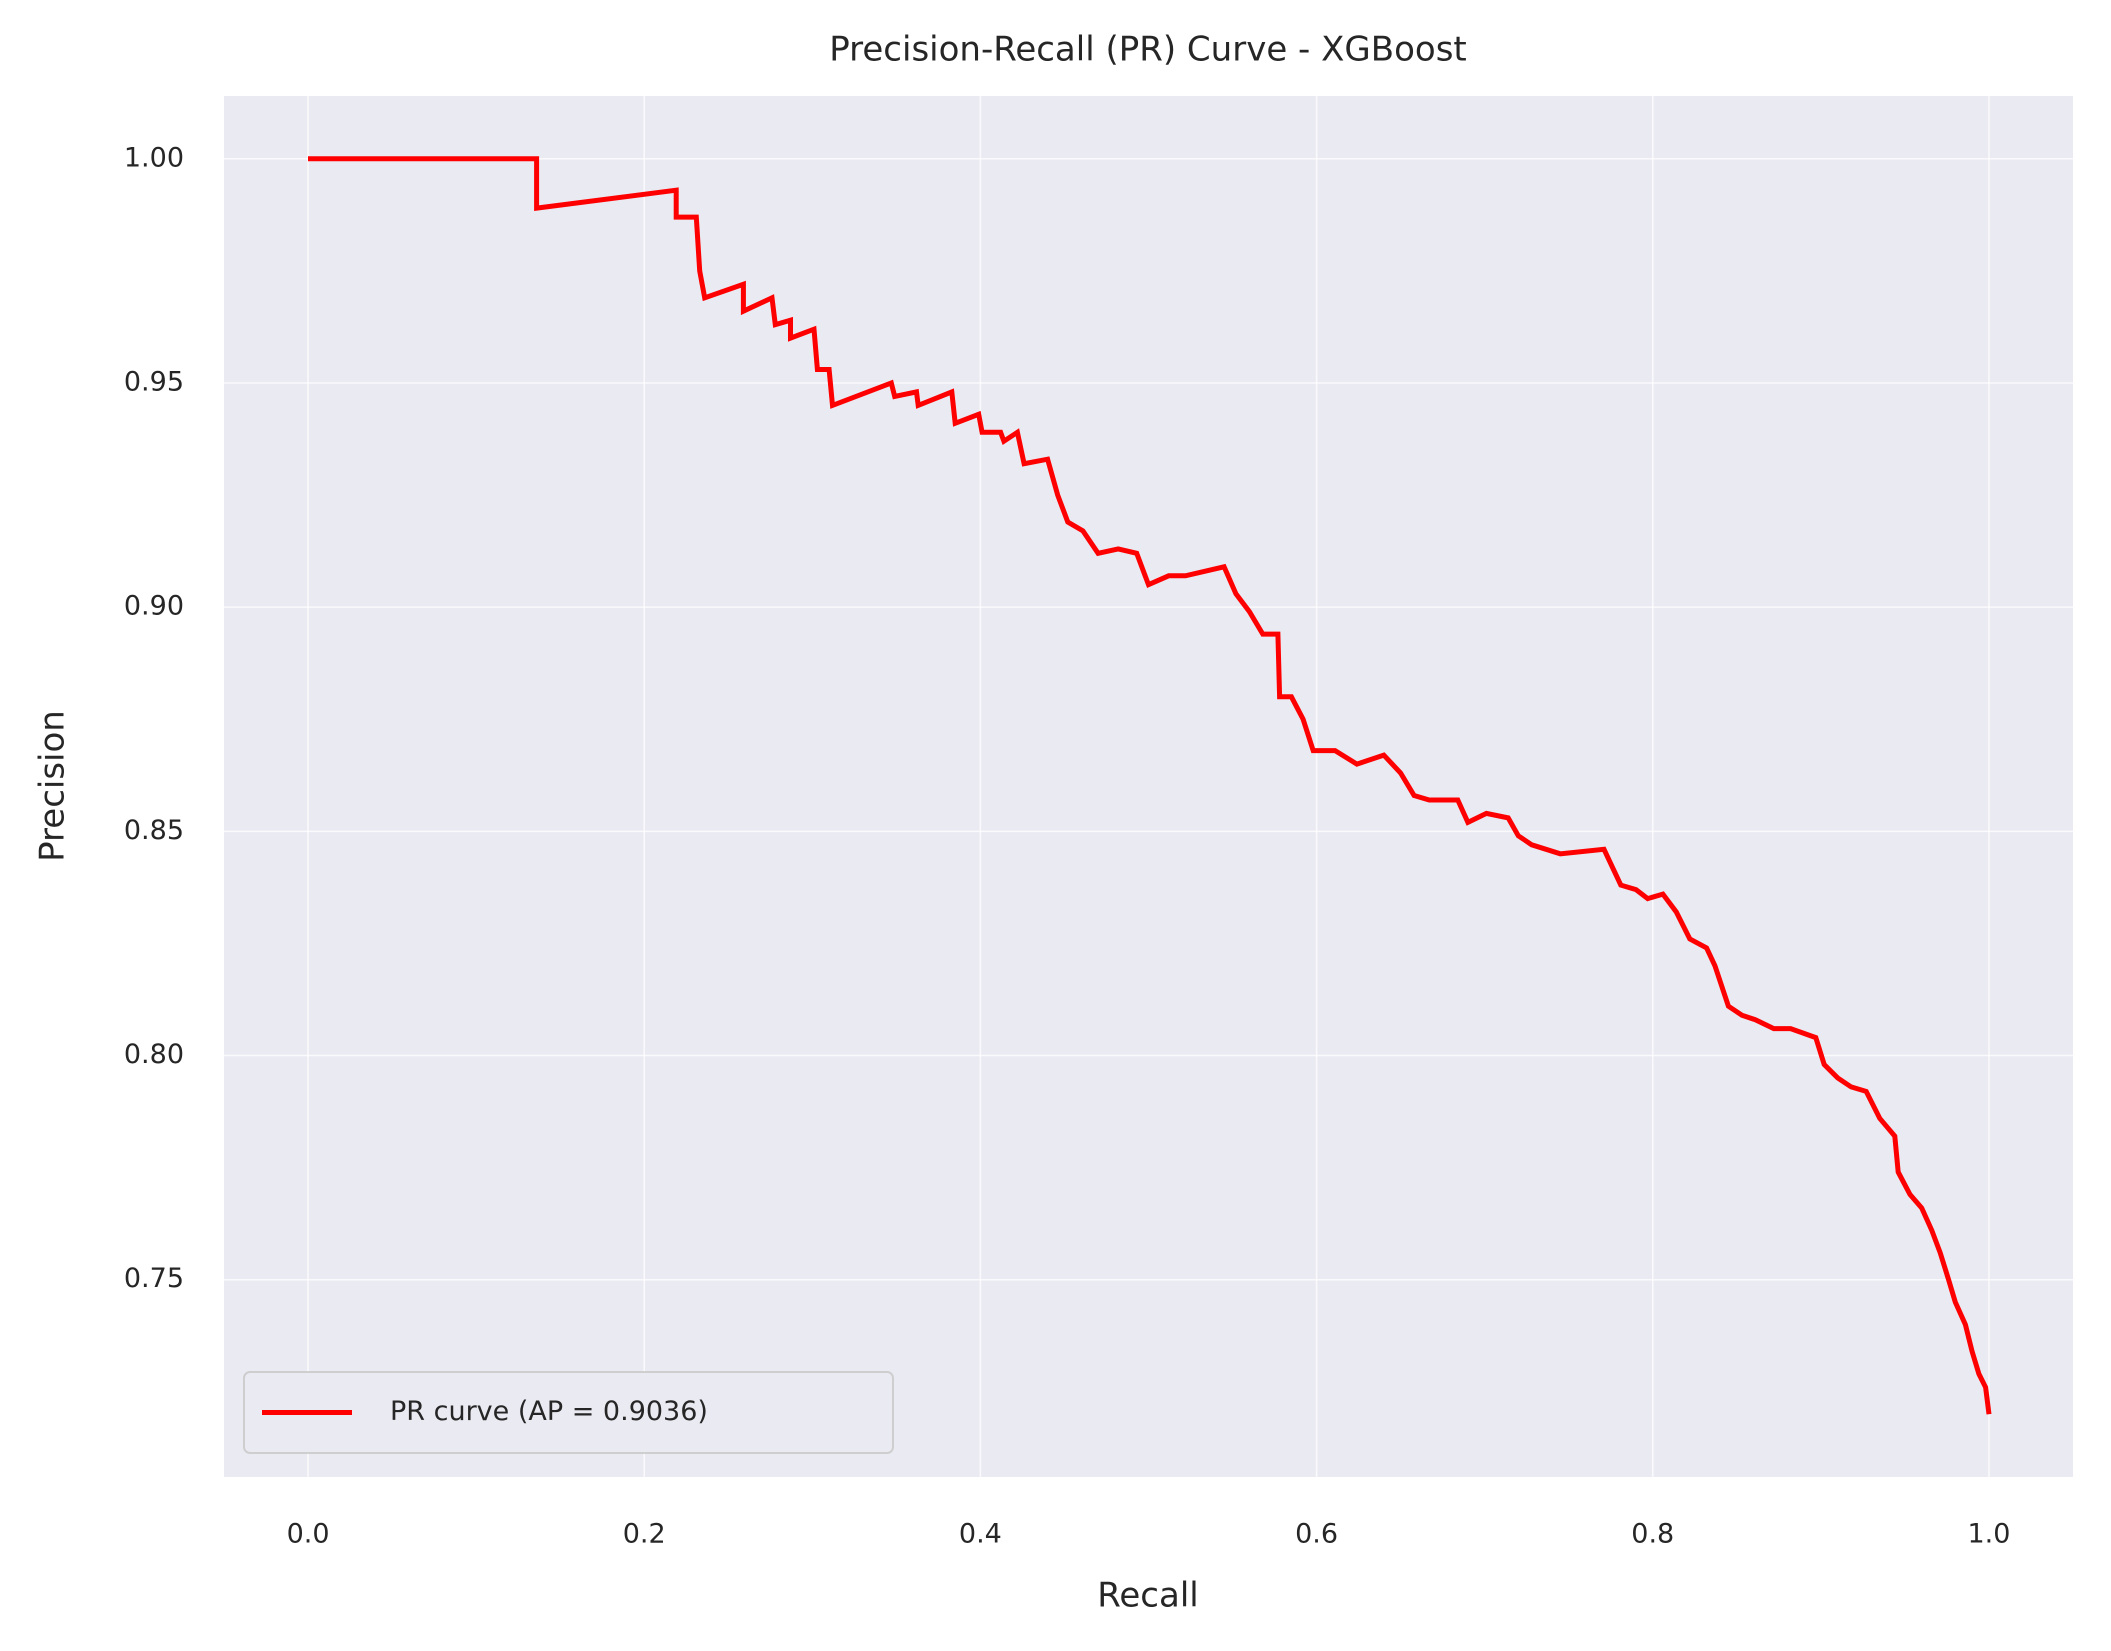 This screenshot has height=1651, width=2111. Describe the element at coordinates (154, 381) in the screenshot. I see `y-tick-label: 0.95` at that location.